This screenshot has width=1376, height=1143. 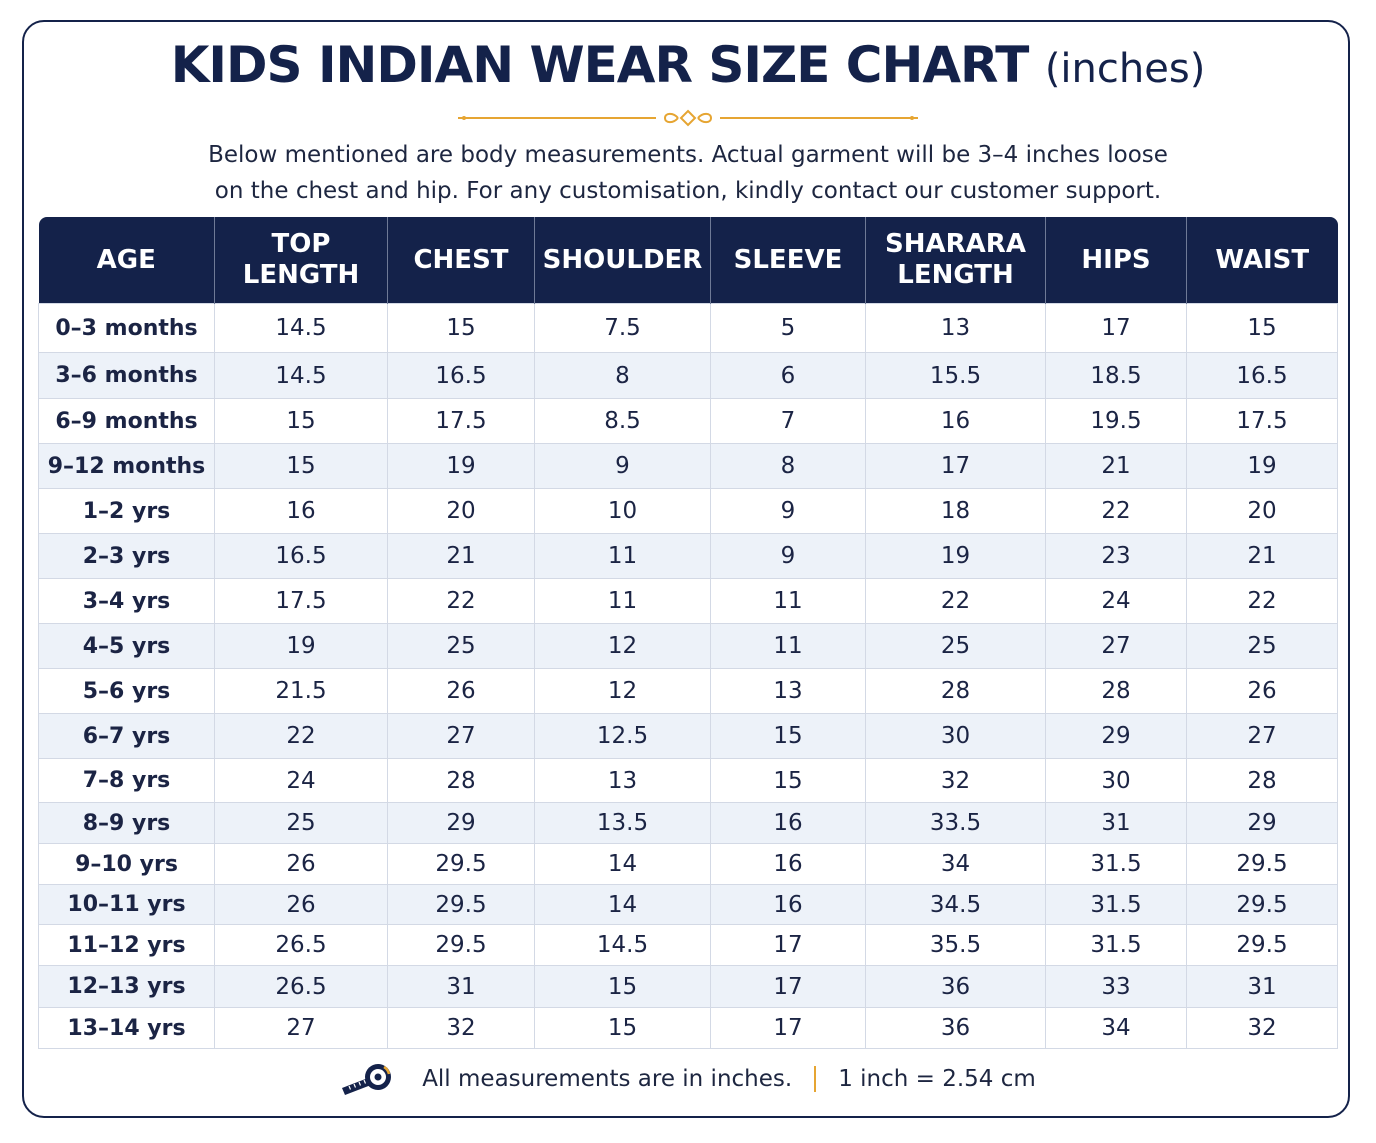 I want to click on measurement-cell: 18, so click(x=955, y=511).